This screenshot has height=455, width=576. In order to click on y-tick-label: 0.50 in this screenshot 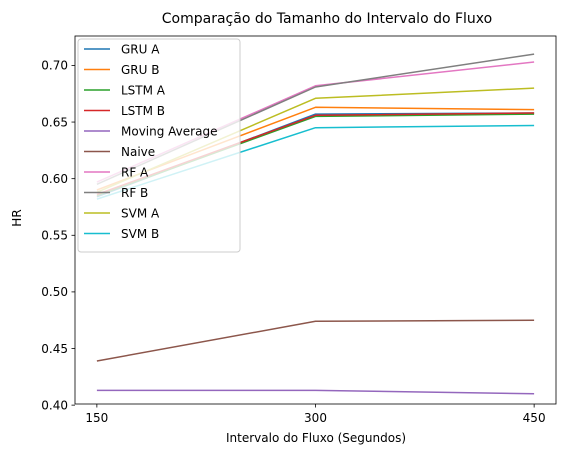, I will do `click(54, 292)`.